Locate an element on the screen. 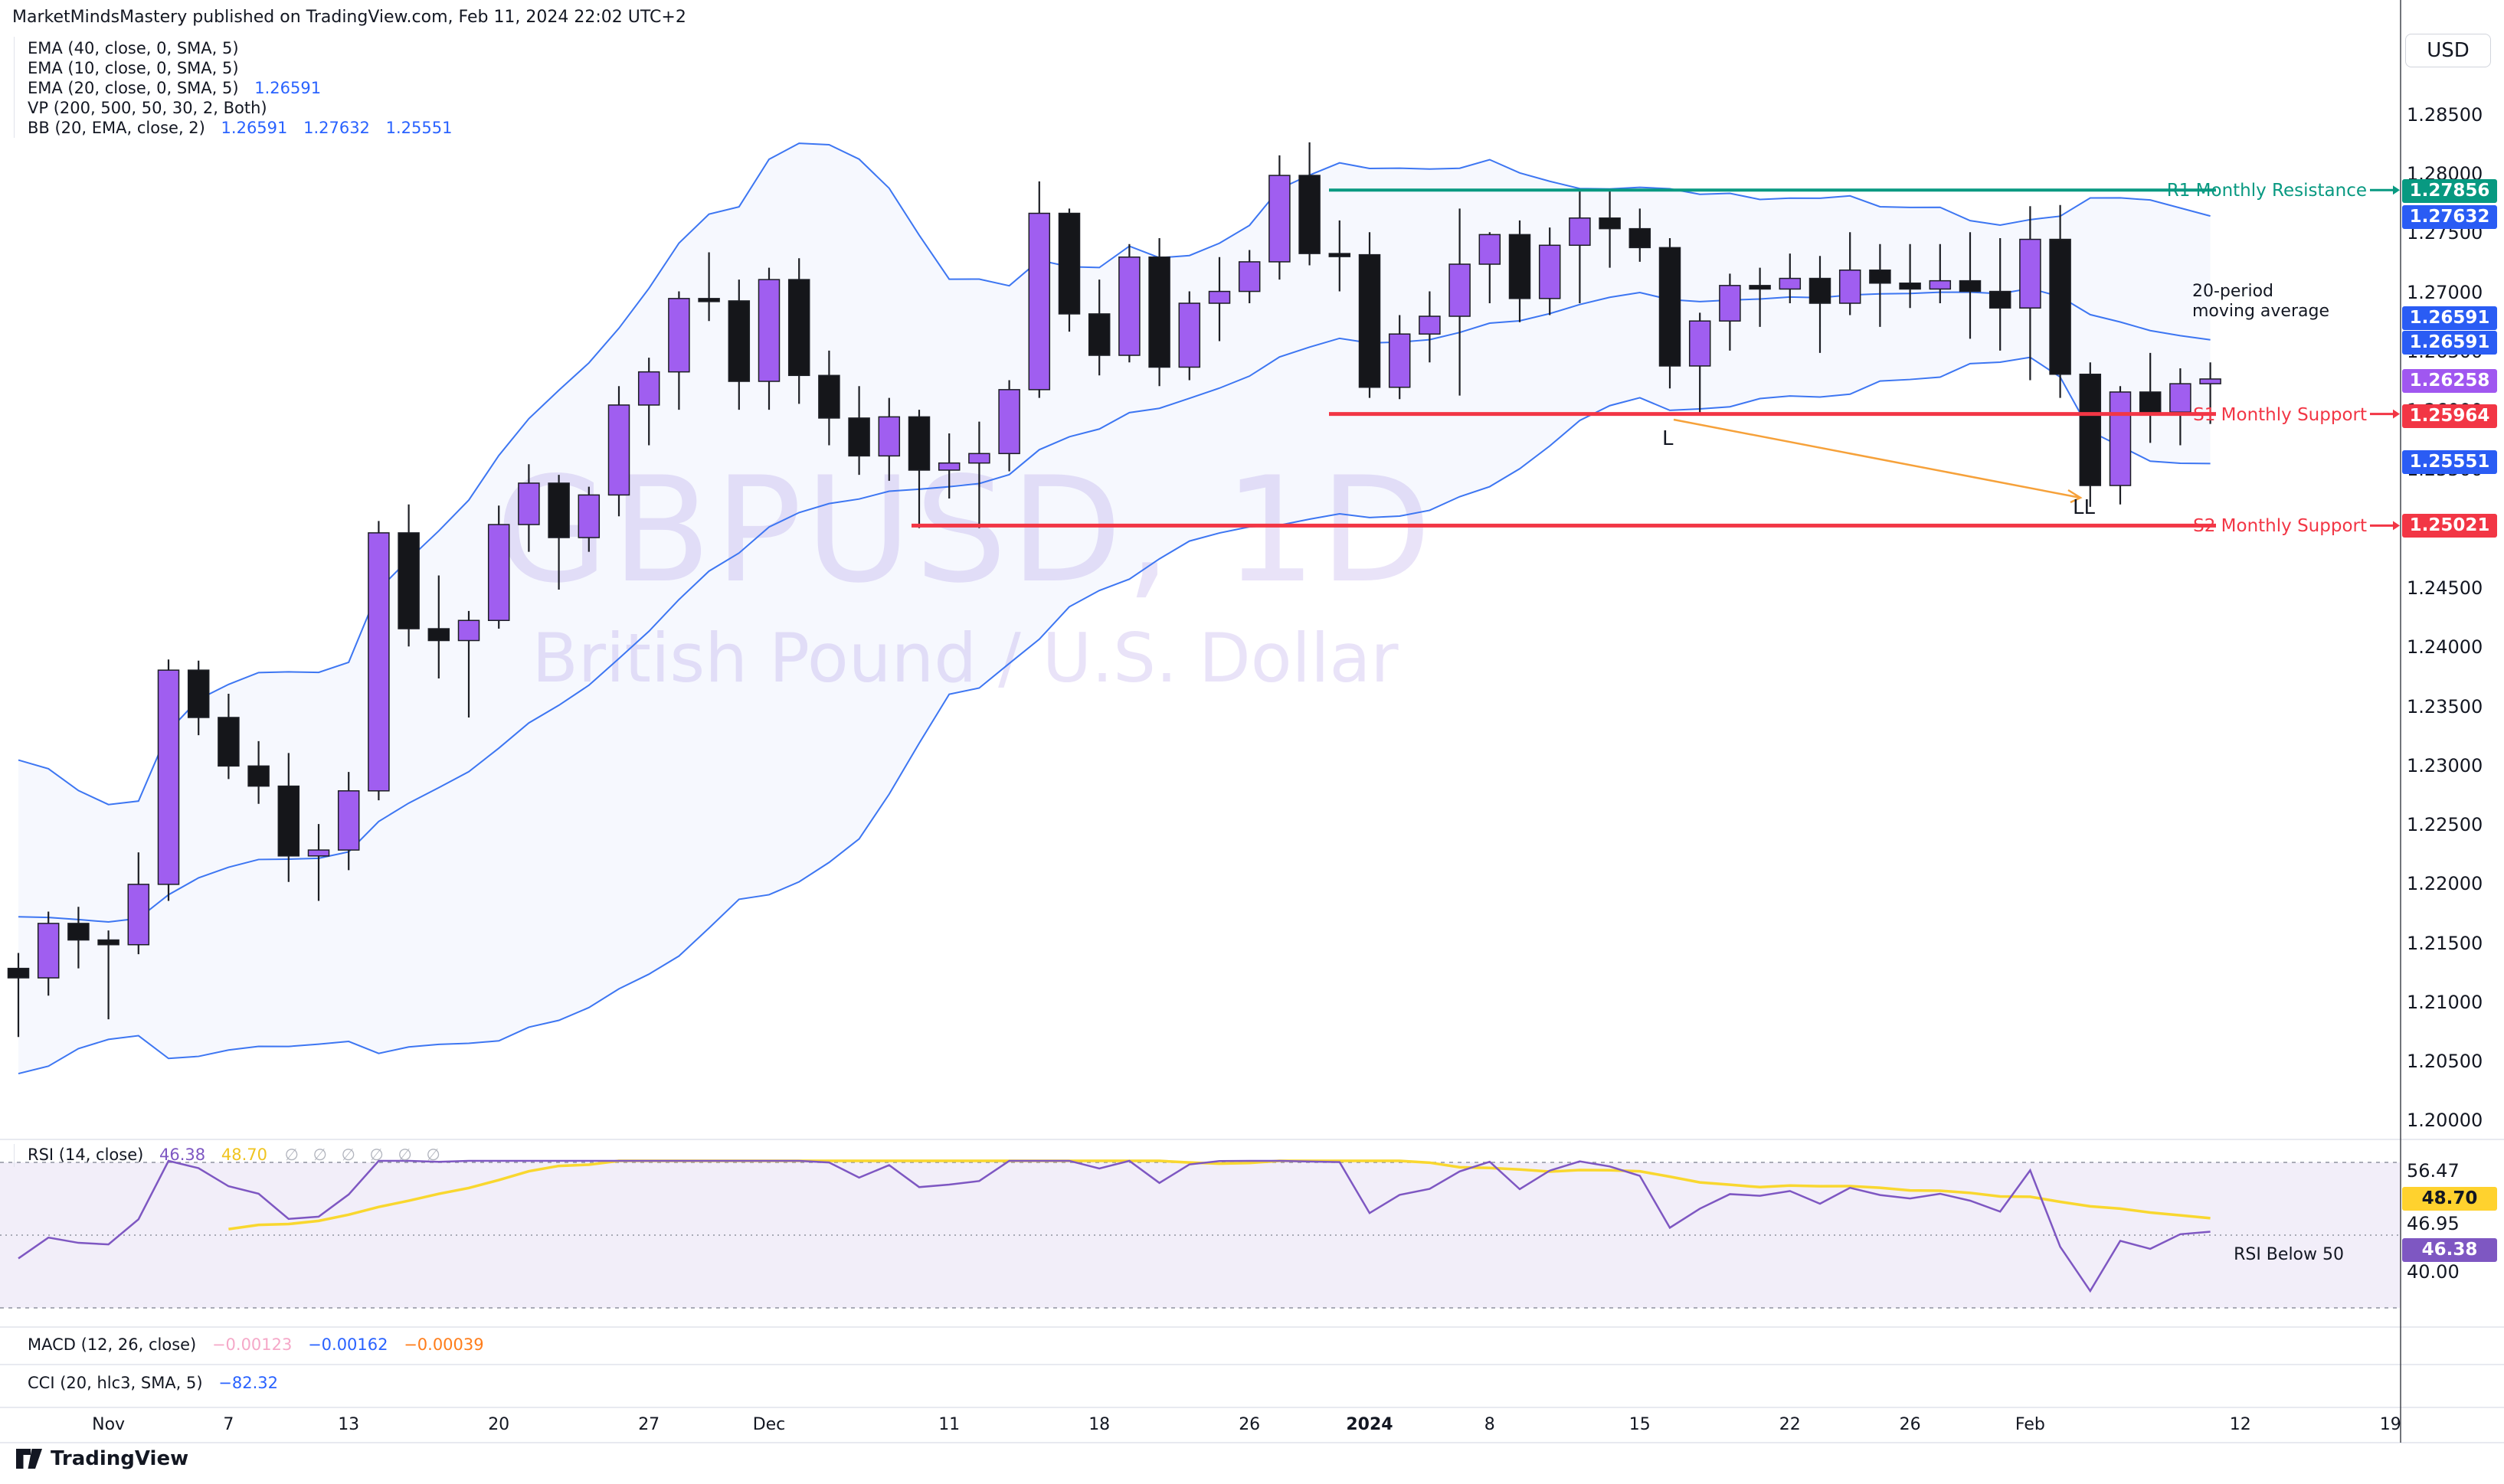  macd-signal-value: −0.00039 is located at coordinates (444, 1344).